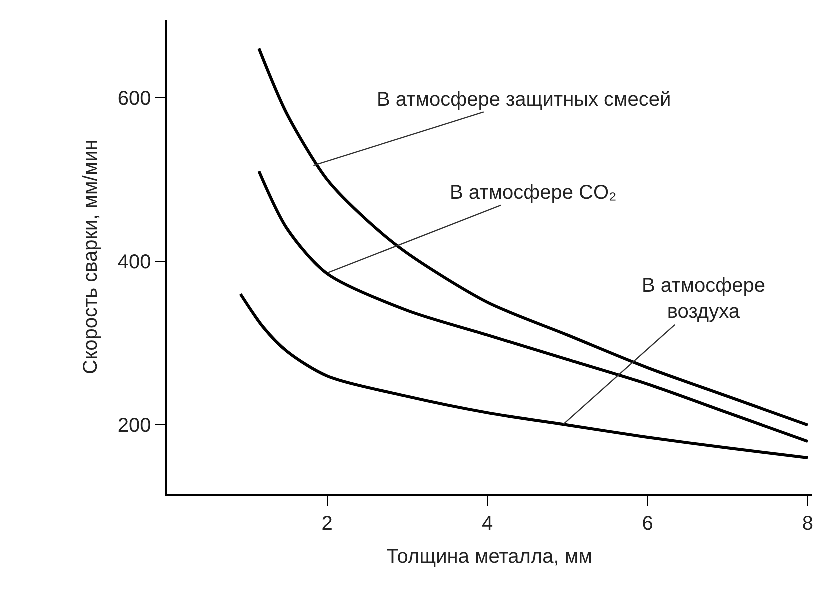  What do you see at coordinates (135, 263) in the screenshot?
I see `y-tick-label: 400` at bounding box center [135, 263].